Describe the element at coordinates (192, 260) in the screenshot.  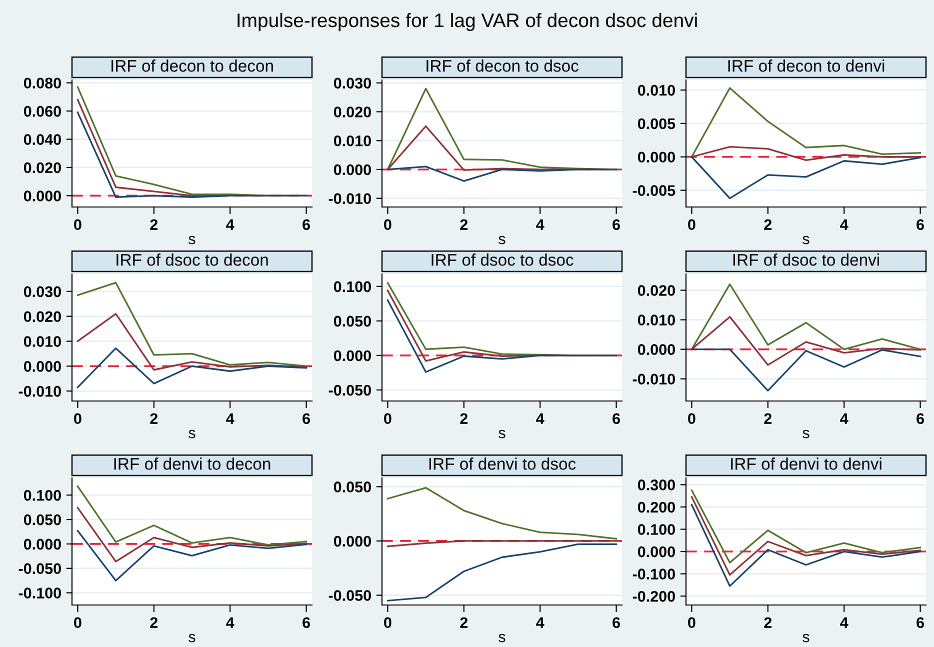
I see `chart-title: IRF of dsoc to decon` at that location.